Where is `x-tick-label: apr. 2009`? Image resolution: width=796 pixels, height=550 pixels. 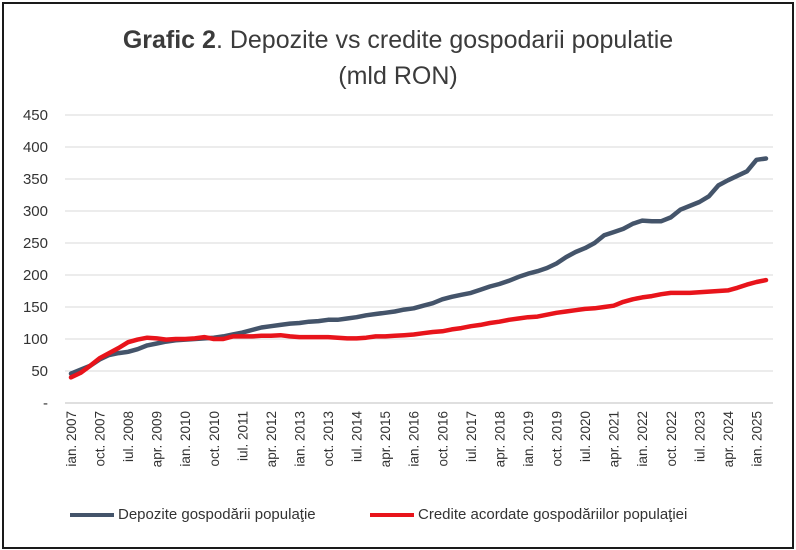
x-tick-label: apr. 2009 is located at coordinates (157, 439).